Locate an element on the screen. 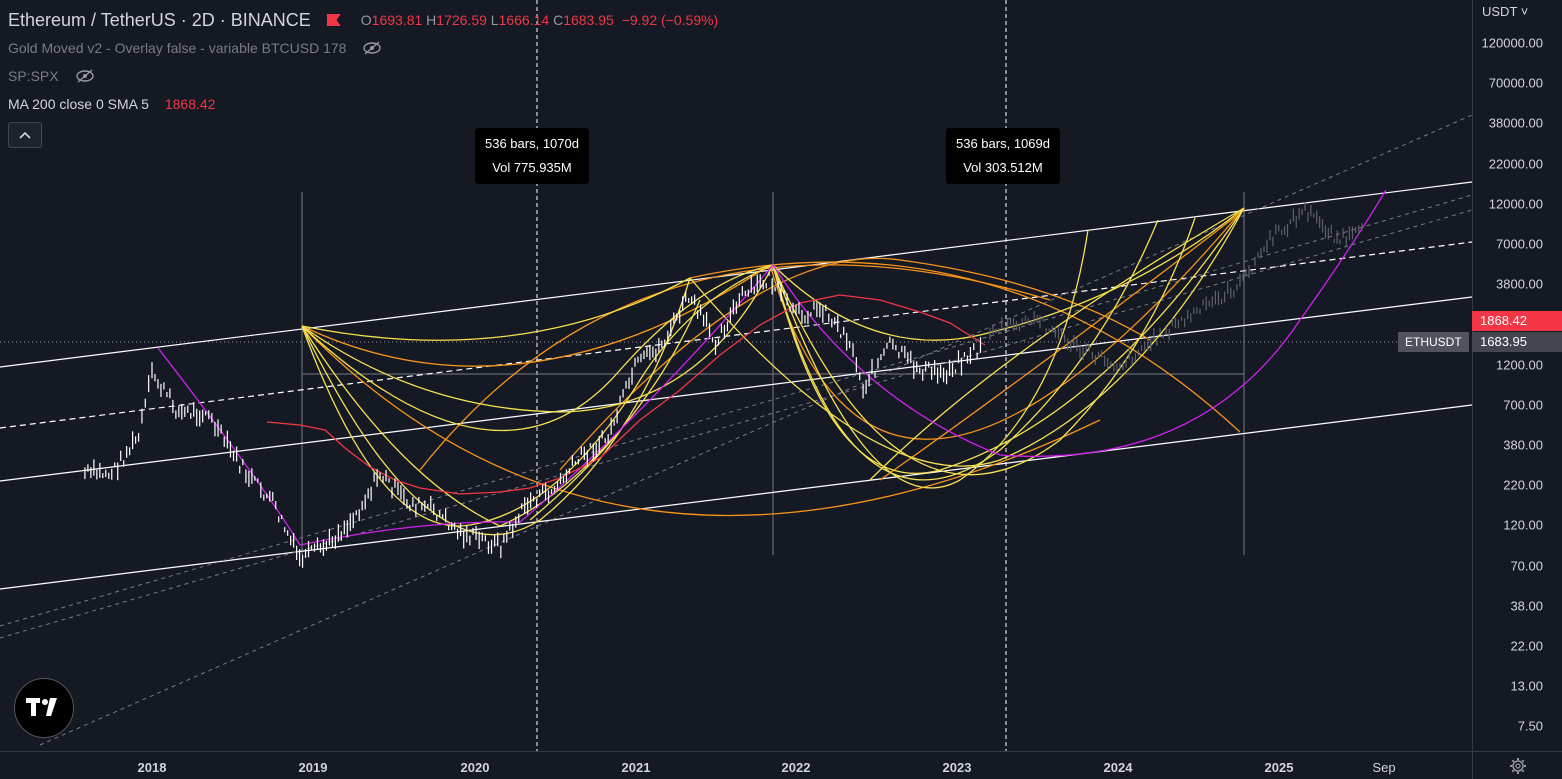 The image size is (1562, 779). time-tick: 2021 is located at coordinates (636, 767).